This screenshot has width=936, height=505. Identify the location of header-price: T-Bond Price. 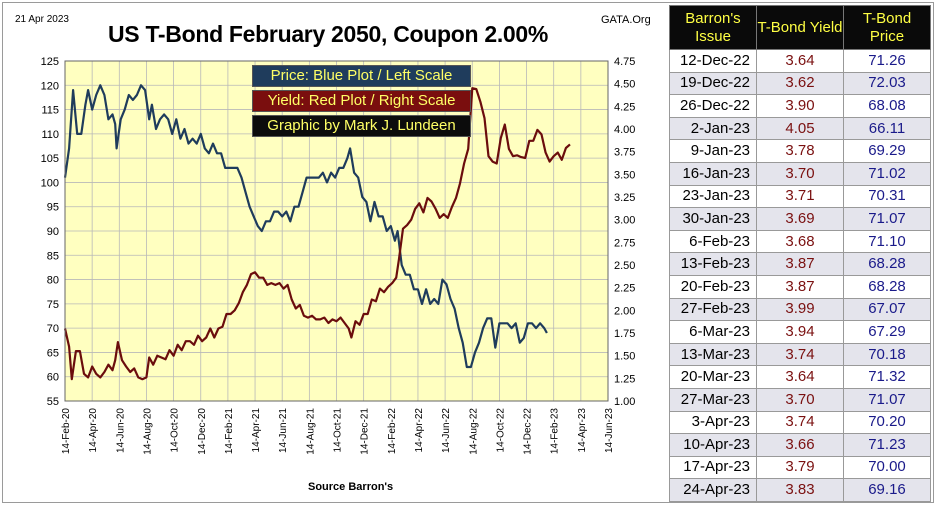
(887, 27).